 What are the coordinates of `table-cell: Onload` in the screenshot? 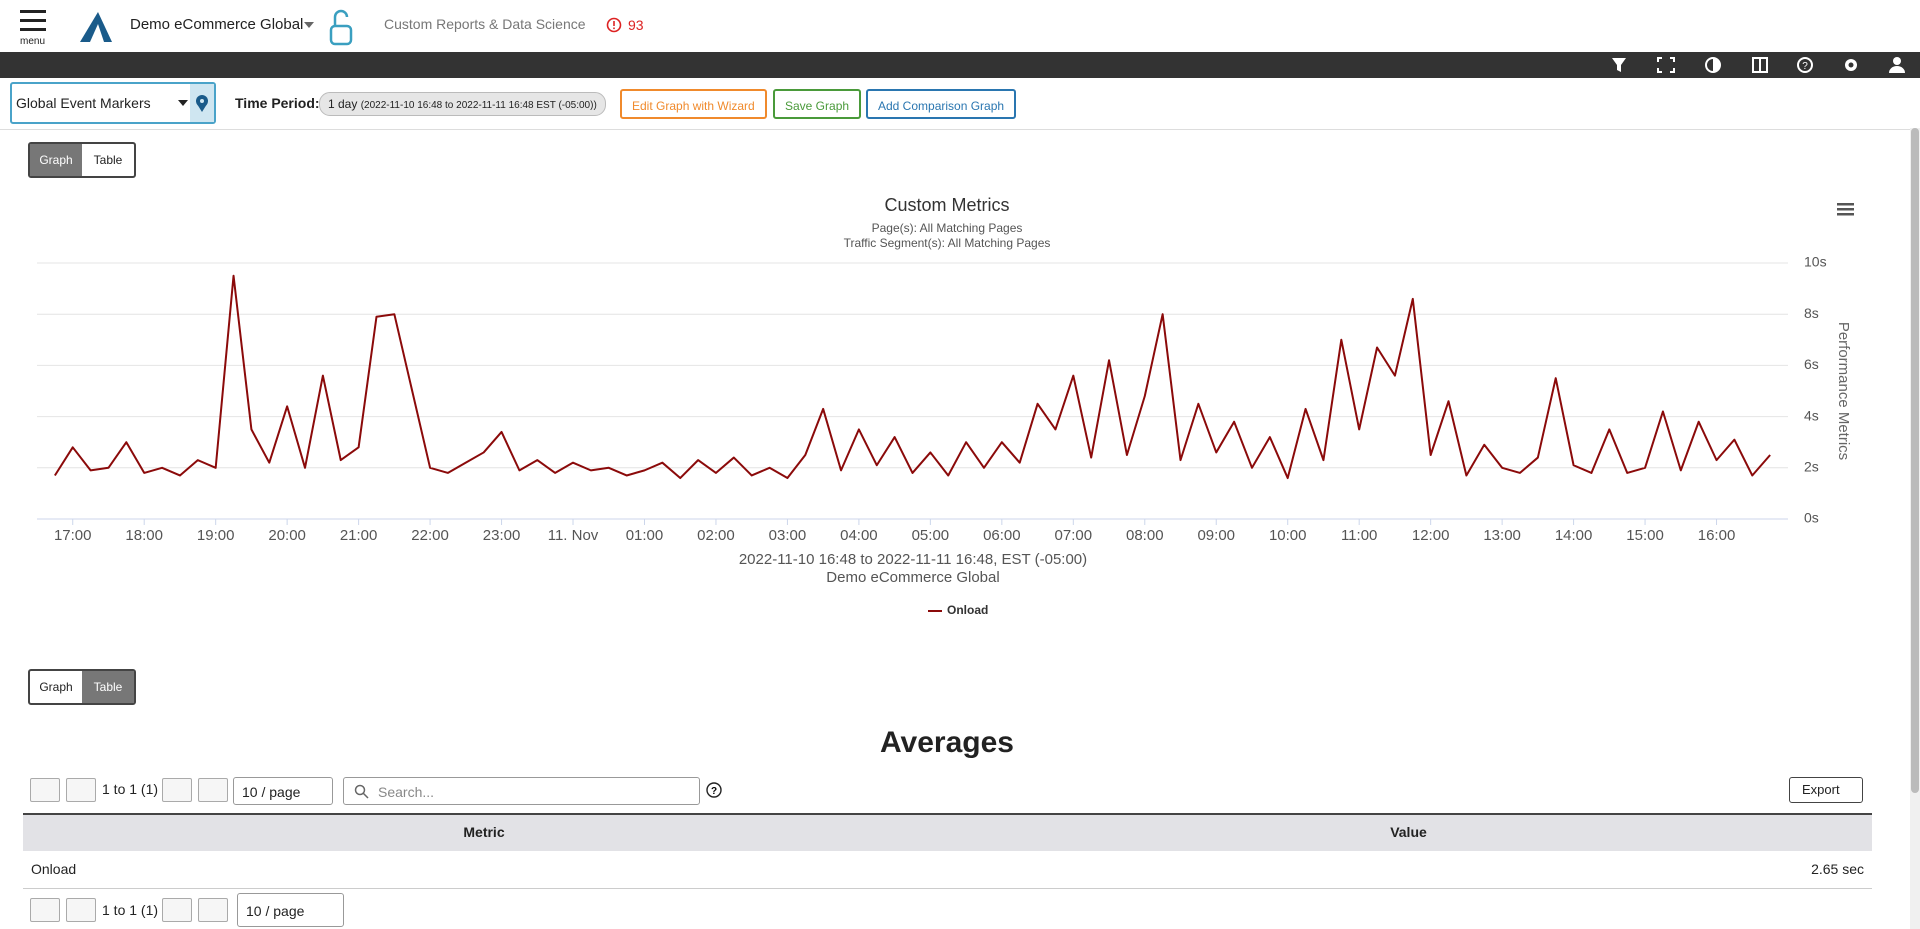 It's located at (54, 869).